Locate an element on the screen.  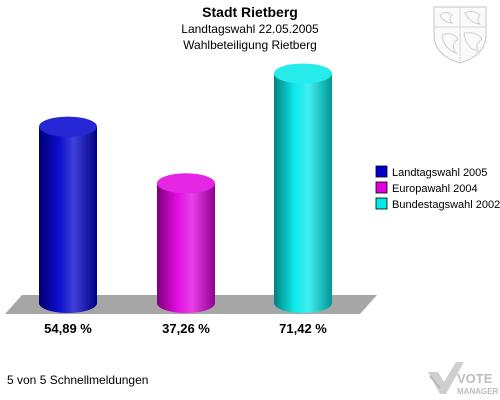
value-label-1: 54,89 % is located at coordinates (68, 328).